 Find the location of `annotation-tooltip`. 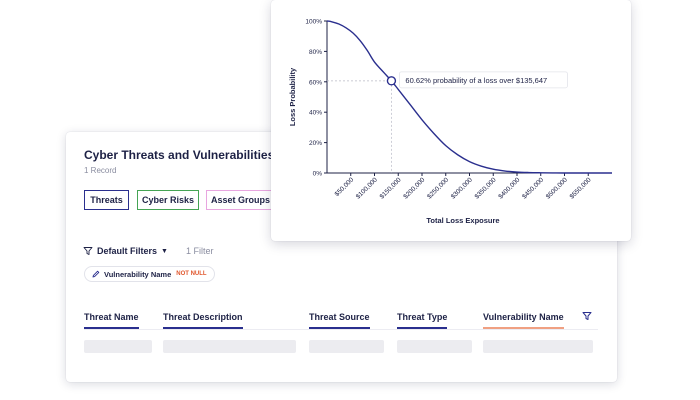

annotation-tooltip is located at coordinates (483, 80).